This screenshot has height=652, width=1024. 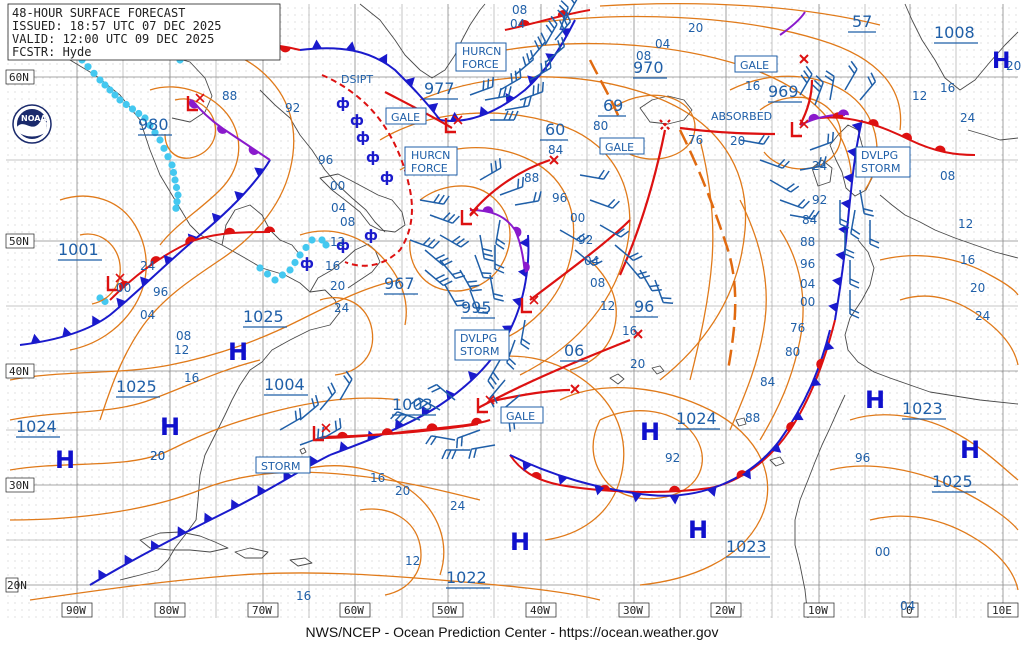 What do you see at coordinates (20, 331) in the screenshot?
I see `latitude-labels: 60N 50N 40N 30N 20N` at bounding box center [20, 331].